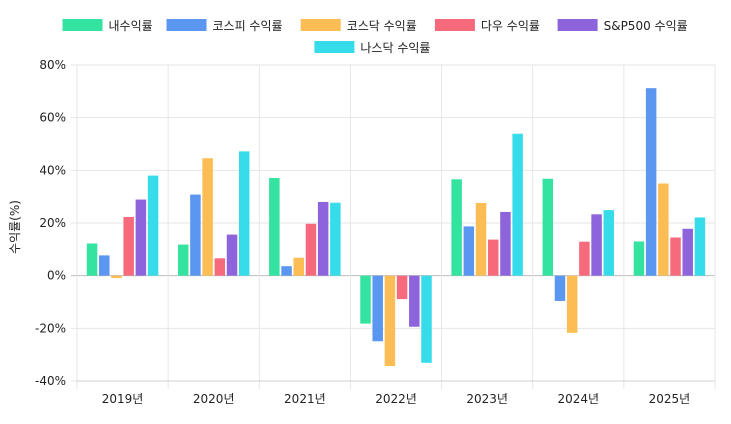 This screenshot has height=424, width=731. I want to click on legend-label: 나스닥 수익률, so click(395, 48).